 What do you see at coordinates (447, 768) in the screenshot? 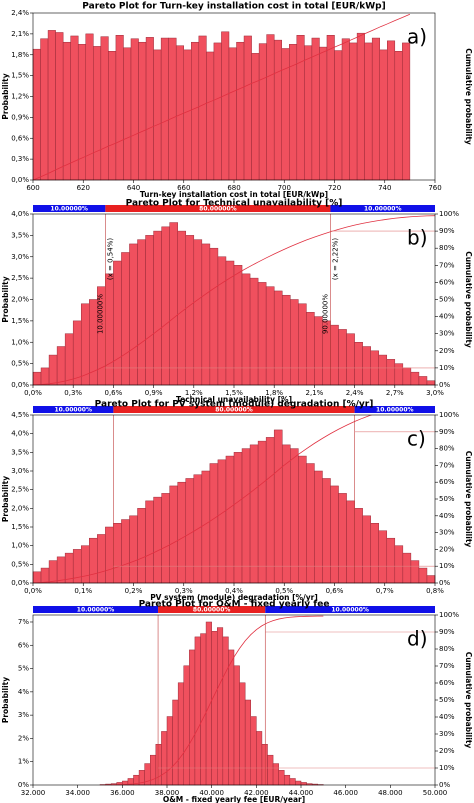
I see `y2-tick-label: 10%` at bounding box center [447, 768].